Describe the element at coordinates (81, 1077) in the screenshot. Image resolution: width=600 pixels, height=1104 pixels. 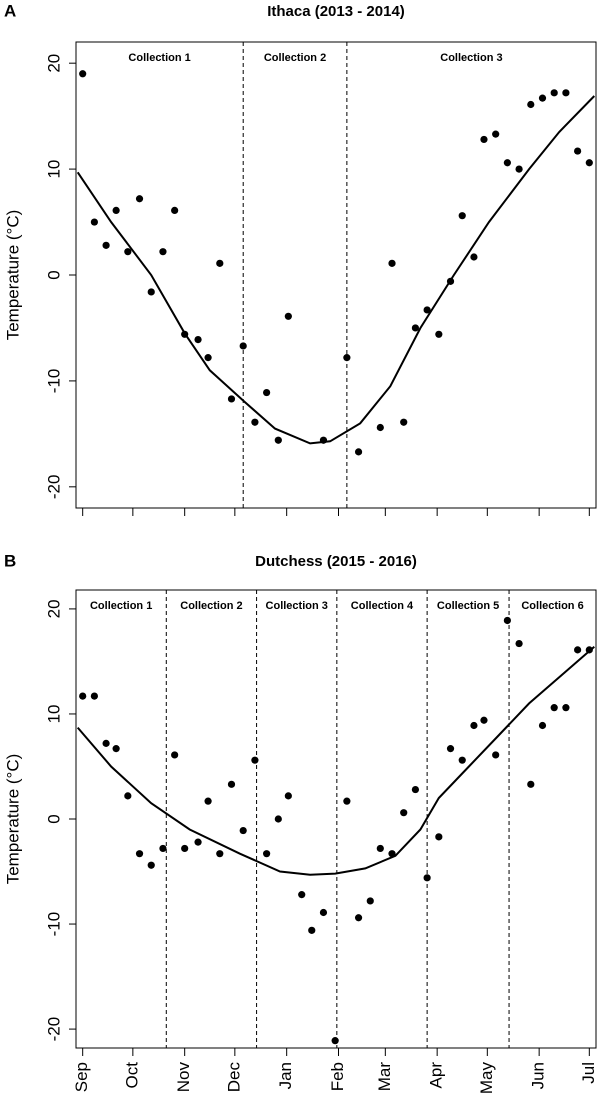
I see `x-tick-label: Sep` at that location.